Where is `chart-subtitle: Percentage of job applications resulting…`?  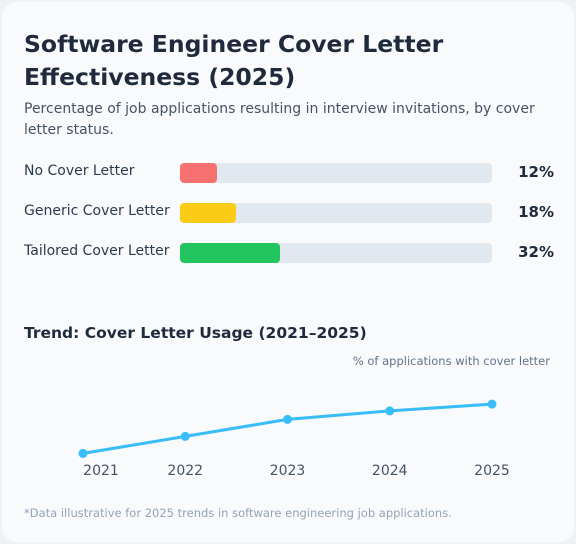 chart-subtitle: Percentage of job applications resulting… is located at coordinates (279, 119).